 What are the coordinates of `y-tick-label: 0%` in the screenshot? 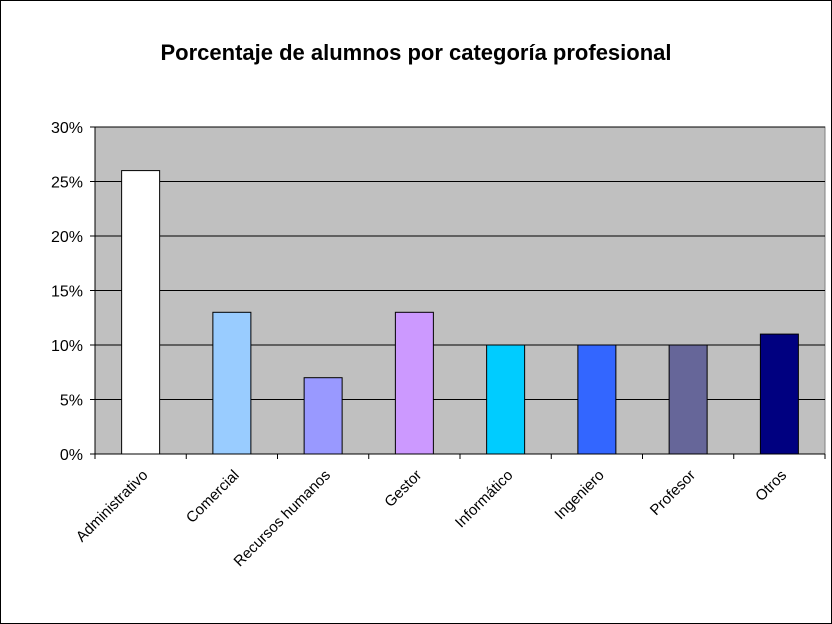 It's located at (71, 455).